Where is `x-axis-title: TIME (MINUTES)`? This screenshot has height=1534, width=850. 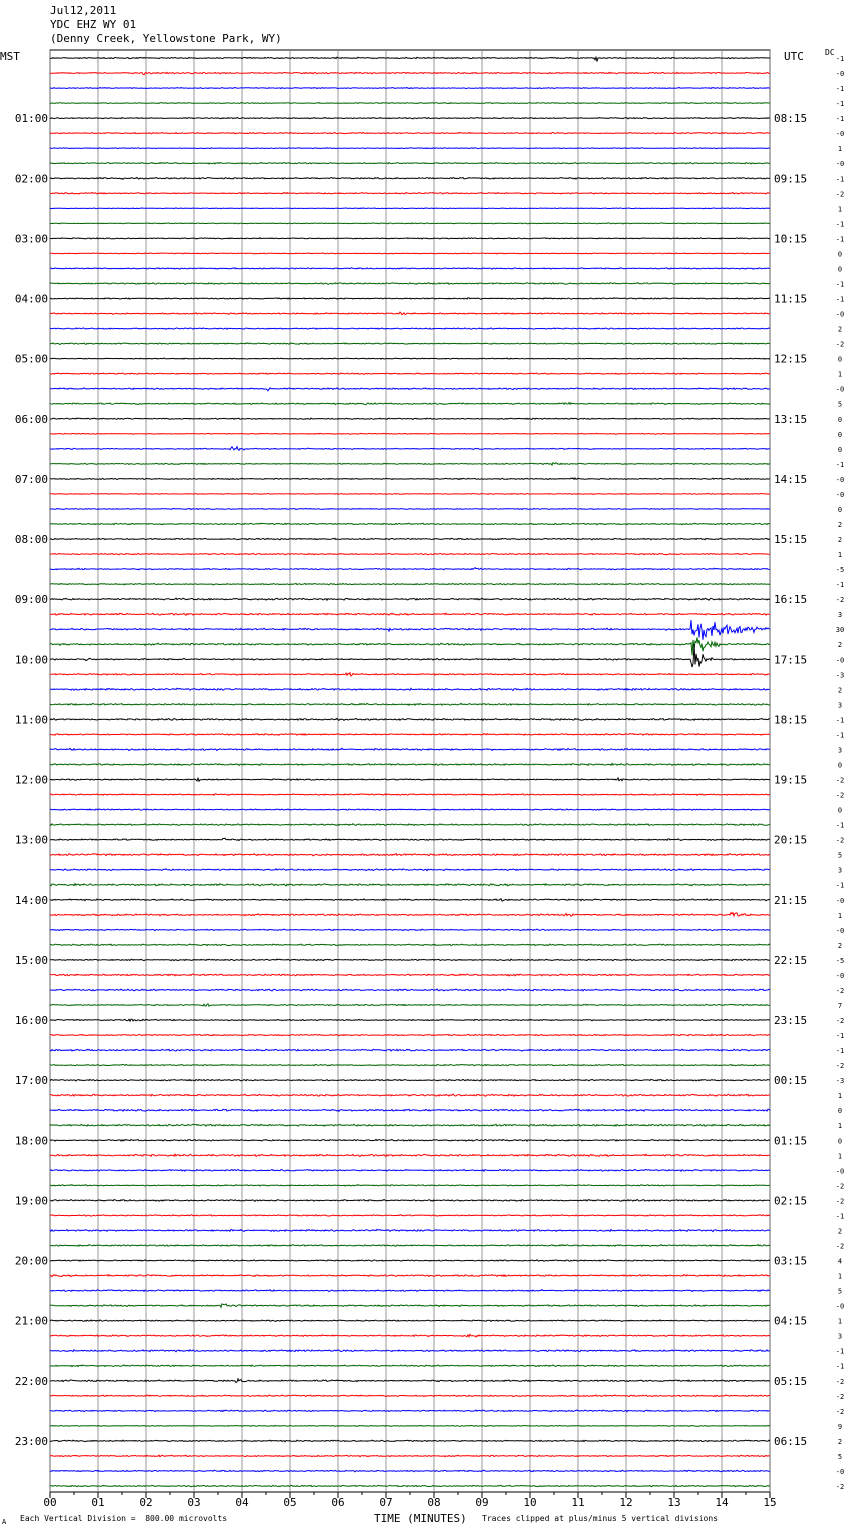 x-axis-title: TIME (MINUTES) is located at coordinates (420, 1518).